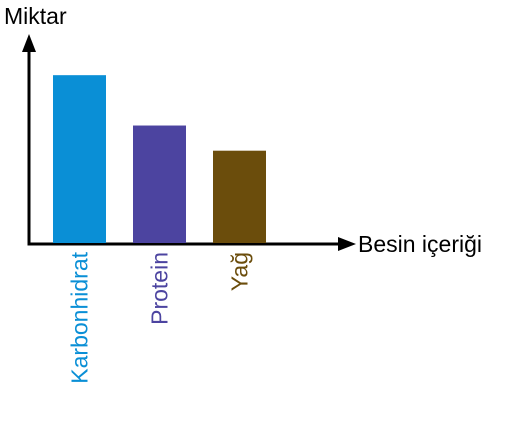 The height and width of the screenshot is (429, 520). What do you see at coordinates (80, 317) in the screenshot?
I see `category-label-0: Karbonhidrat` at bounding box center [80, 317].